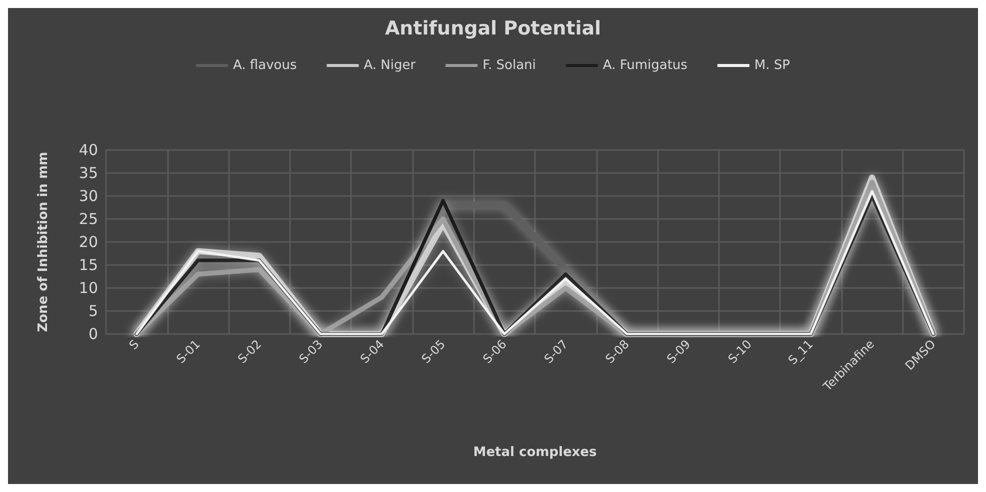 This screenshot has height=492, width=986. I want to click on y-tick-label: 25, so click(88, 219).